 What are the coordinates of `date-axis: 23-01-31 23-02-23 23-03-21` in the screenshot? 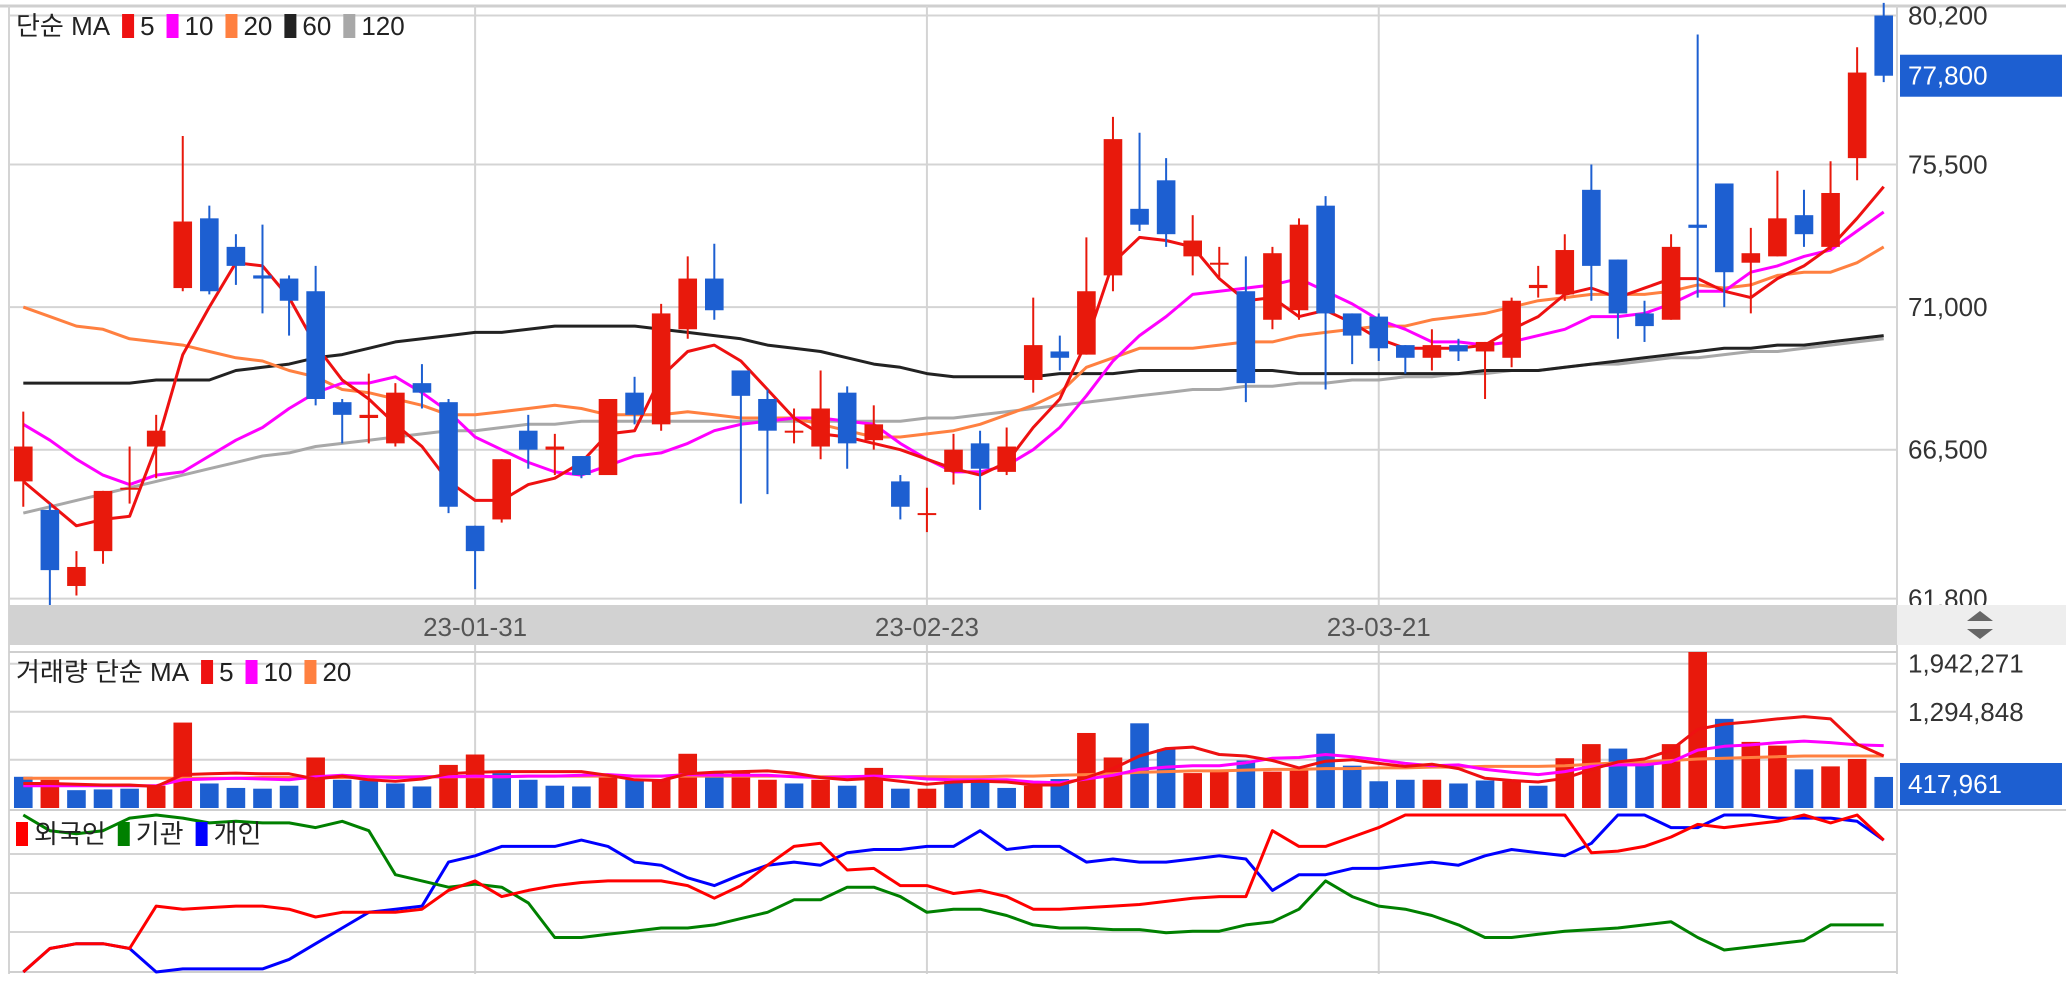 It's located at (1037, 625).